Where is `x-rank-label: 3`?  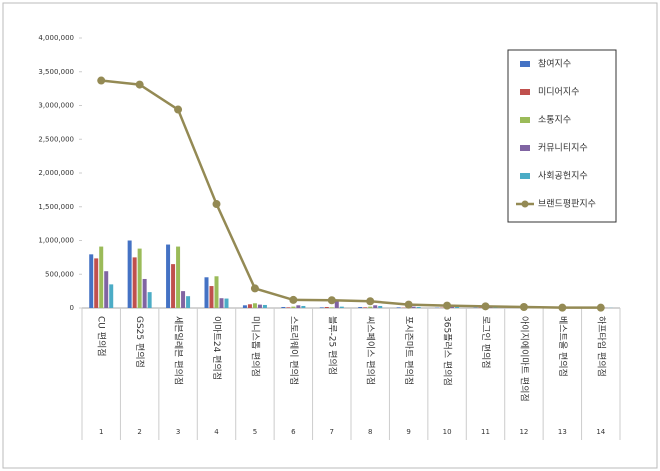 x-rank-label: 3 is located at coordinates (178, 432).